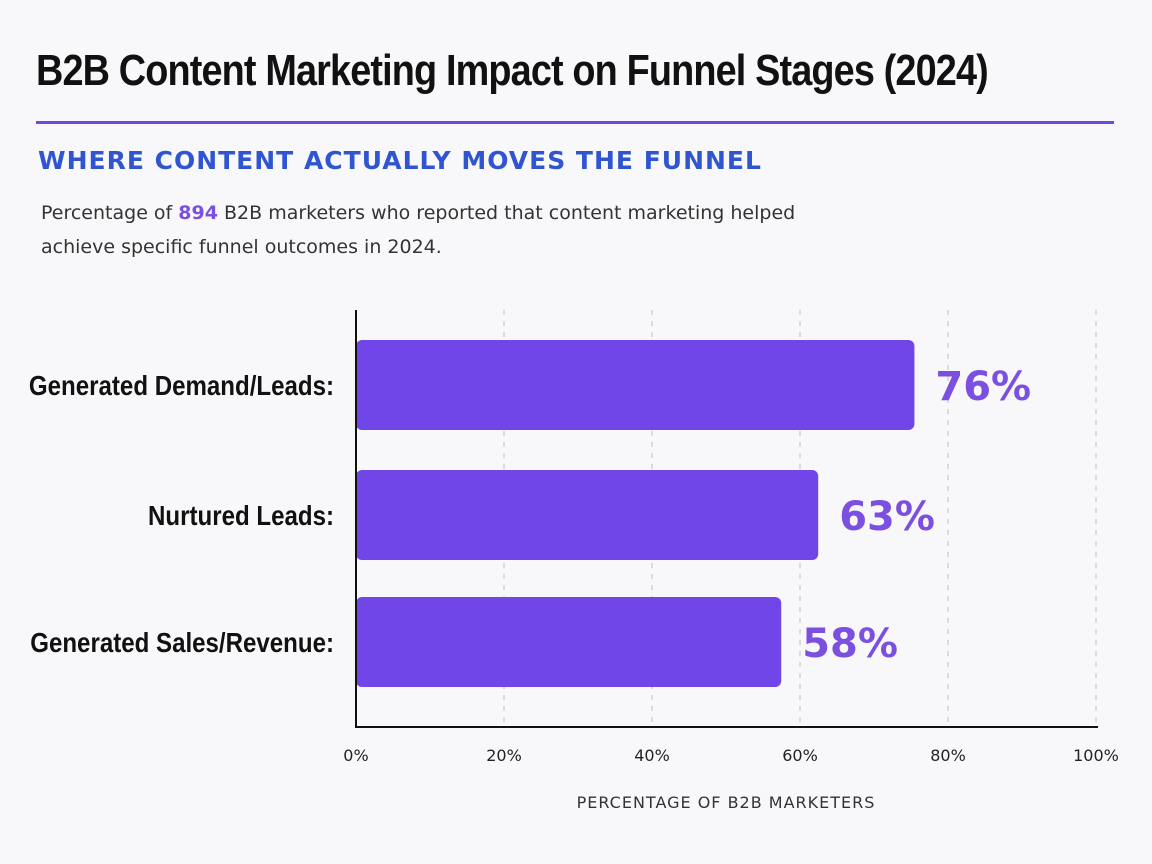  What do you see at coordinates (850, 644) in the screenshot?
I see `value-label: 58%` at bounding box center [850, 644].